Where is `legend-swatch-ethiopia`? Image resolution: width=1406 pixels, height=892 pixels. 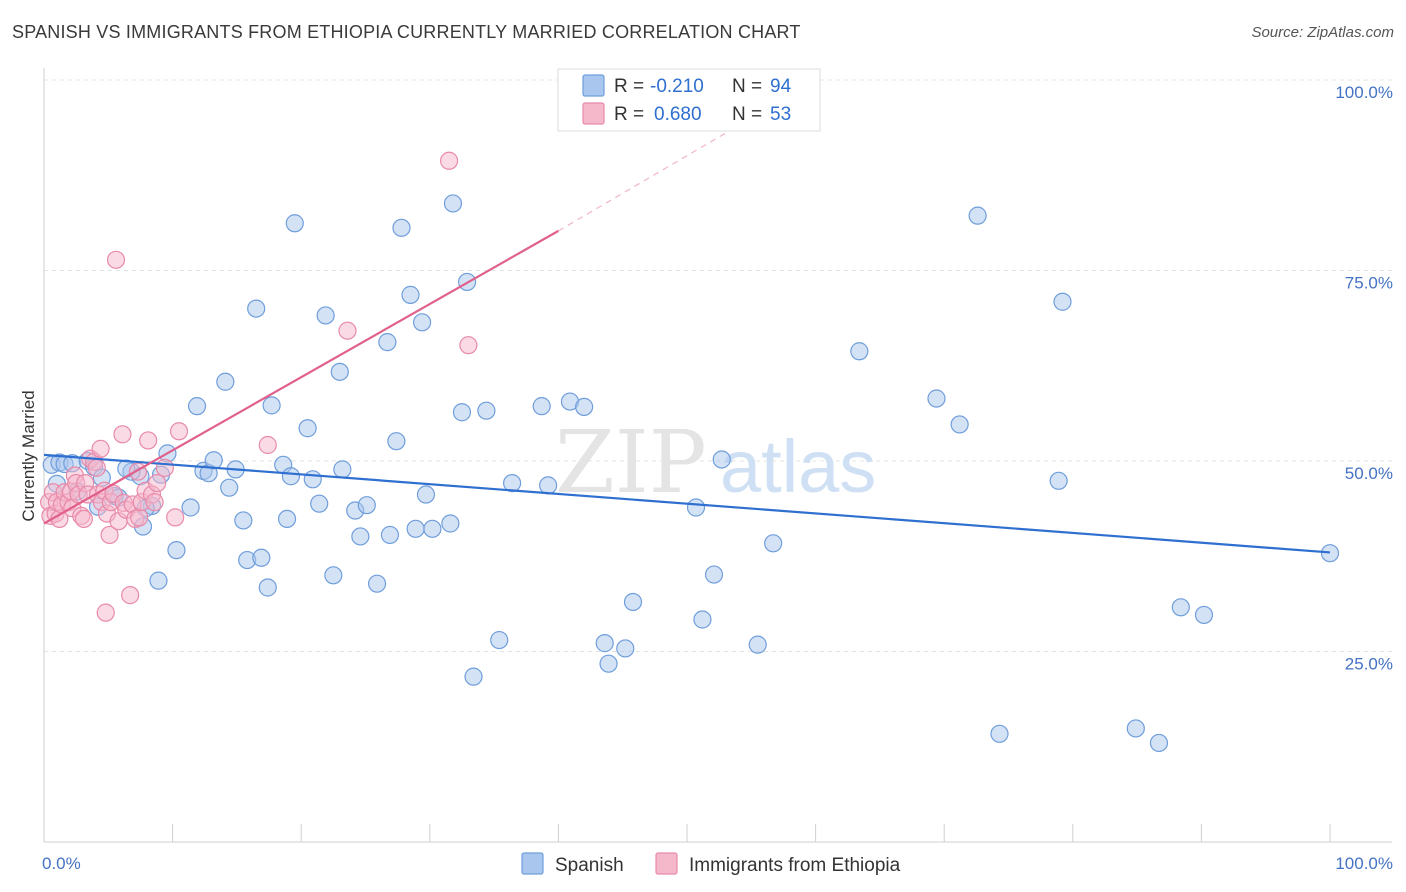 legend-swatch-ethiopia is located at coordinates (593, 113).